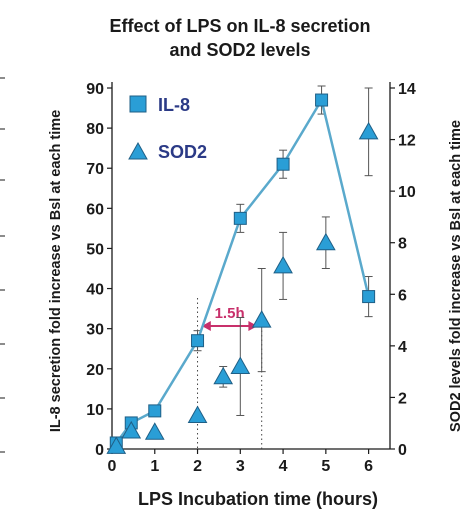  What do you see at coordinates (206, 326) in the screenshot?
I see `annotation-arrow-left-head` at bounding box center [206, 326].